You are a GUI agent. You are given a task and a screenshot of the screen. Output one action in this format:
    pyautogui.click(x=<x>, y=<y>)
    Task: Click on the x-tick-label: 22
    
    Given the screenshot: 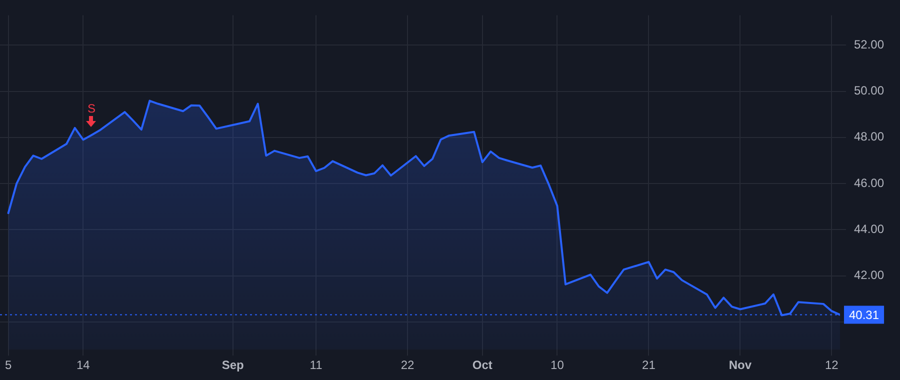 What is the action you would take?
    pyautogui.click(x=407, y=365)
    